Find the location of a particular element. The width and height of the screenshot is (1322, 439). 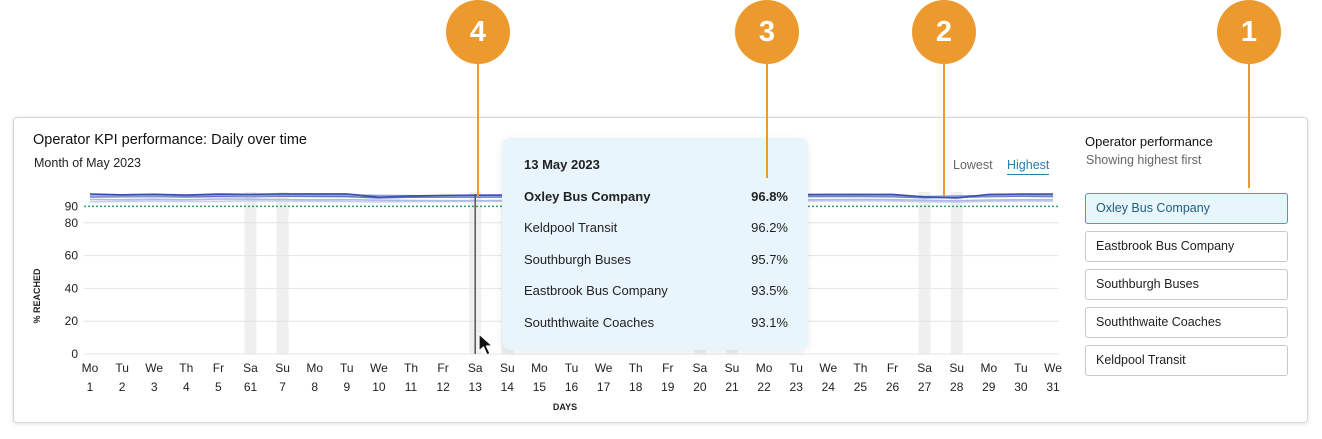

x-tick-day: 7 is located at coordinates (282, 387).